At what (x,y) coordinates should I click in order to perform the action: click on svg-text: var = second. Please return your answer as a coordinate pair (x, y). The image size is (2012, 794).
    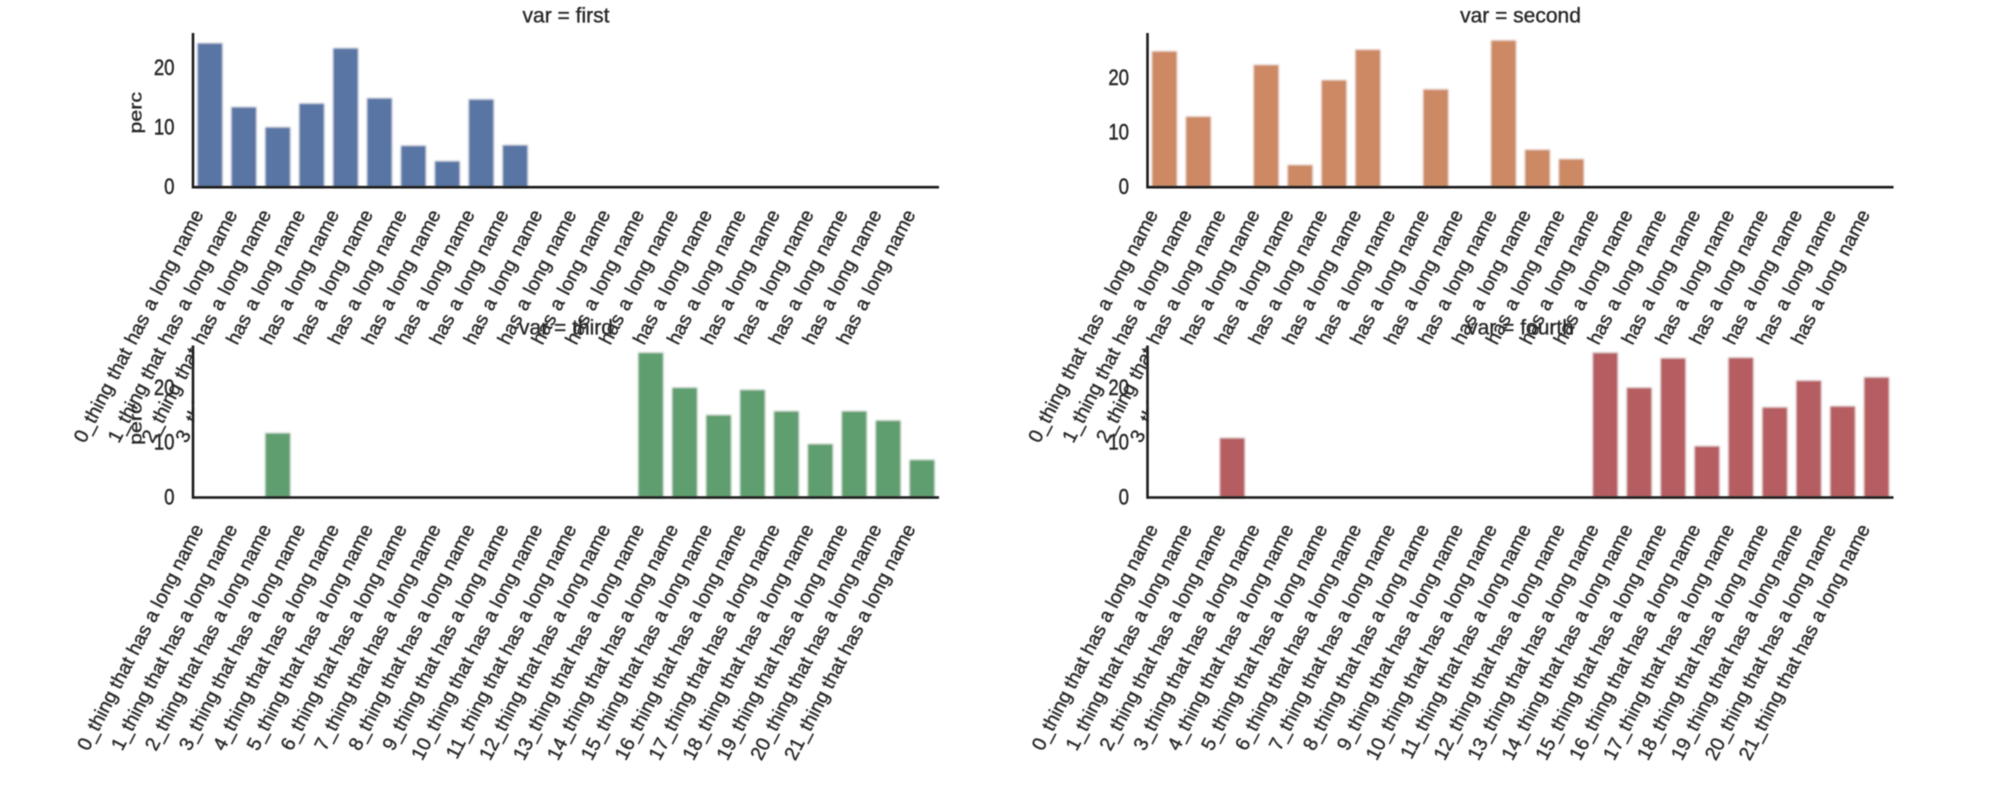
    Looking at the image, I should click on (1520, 15).